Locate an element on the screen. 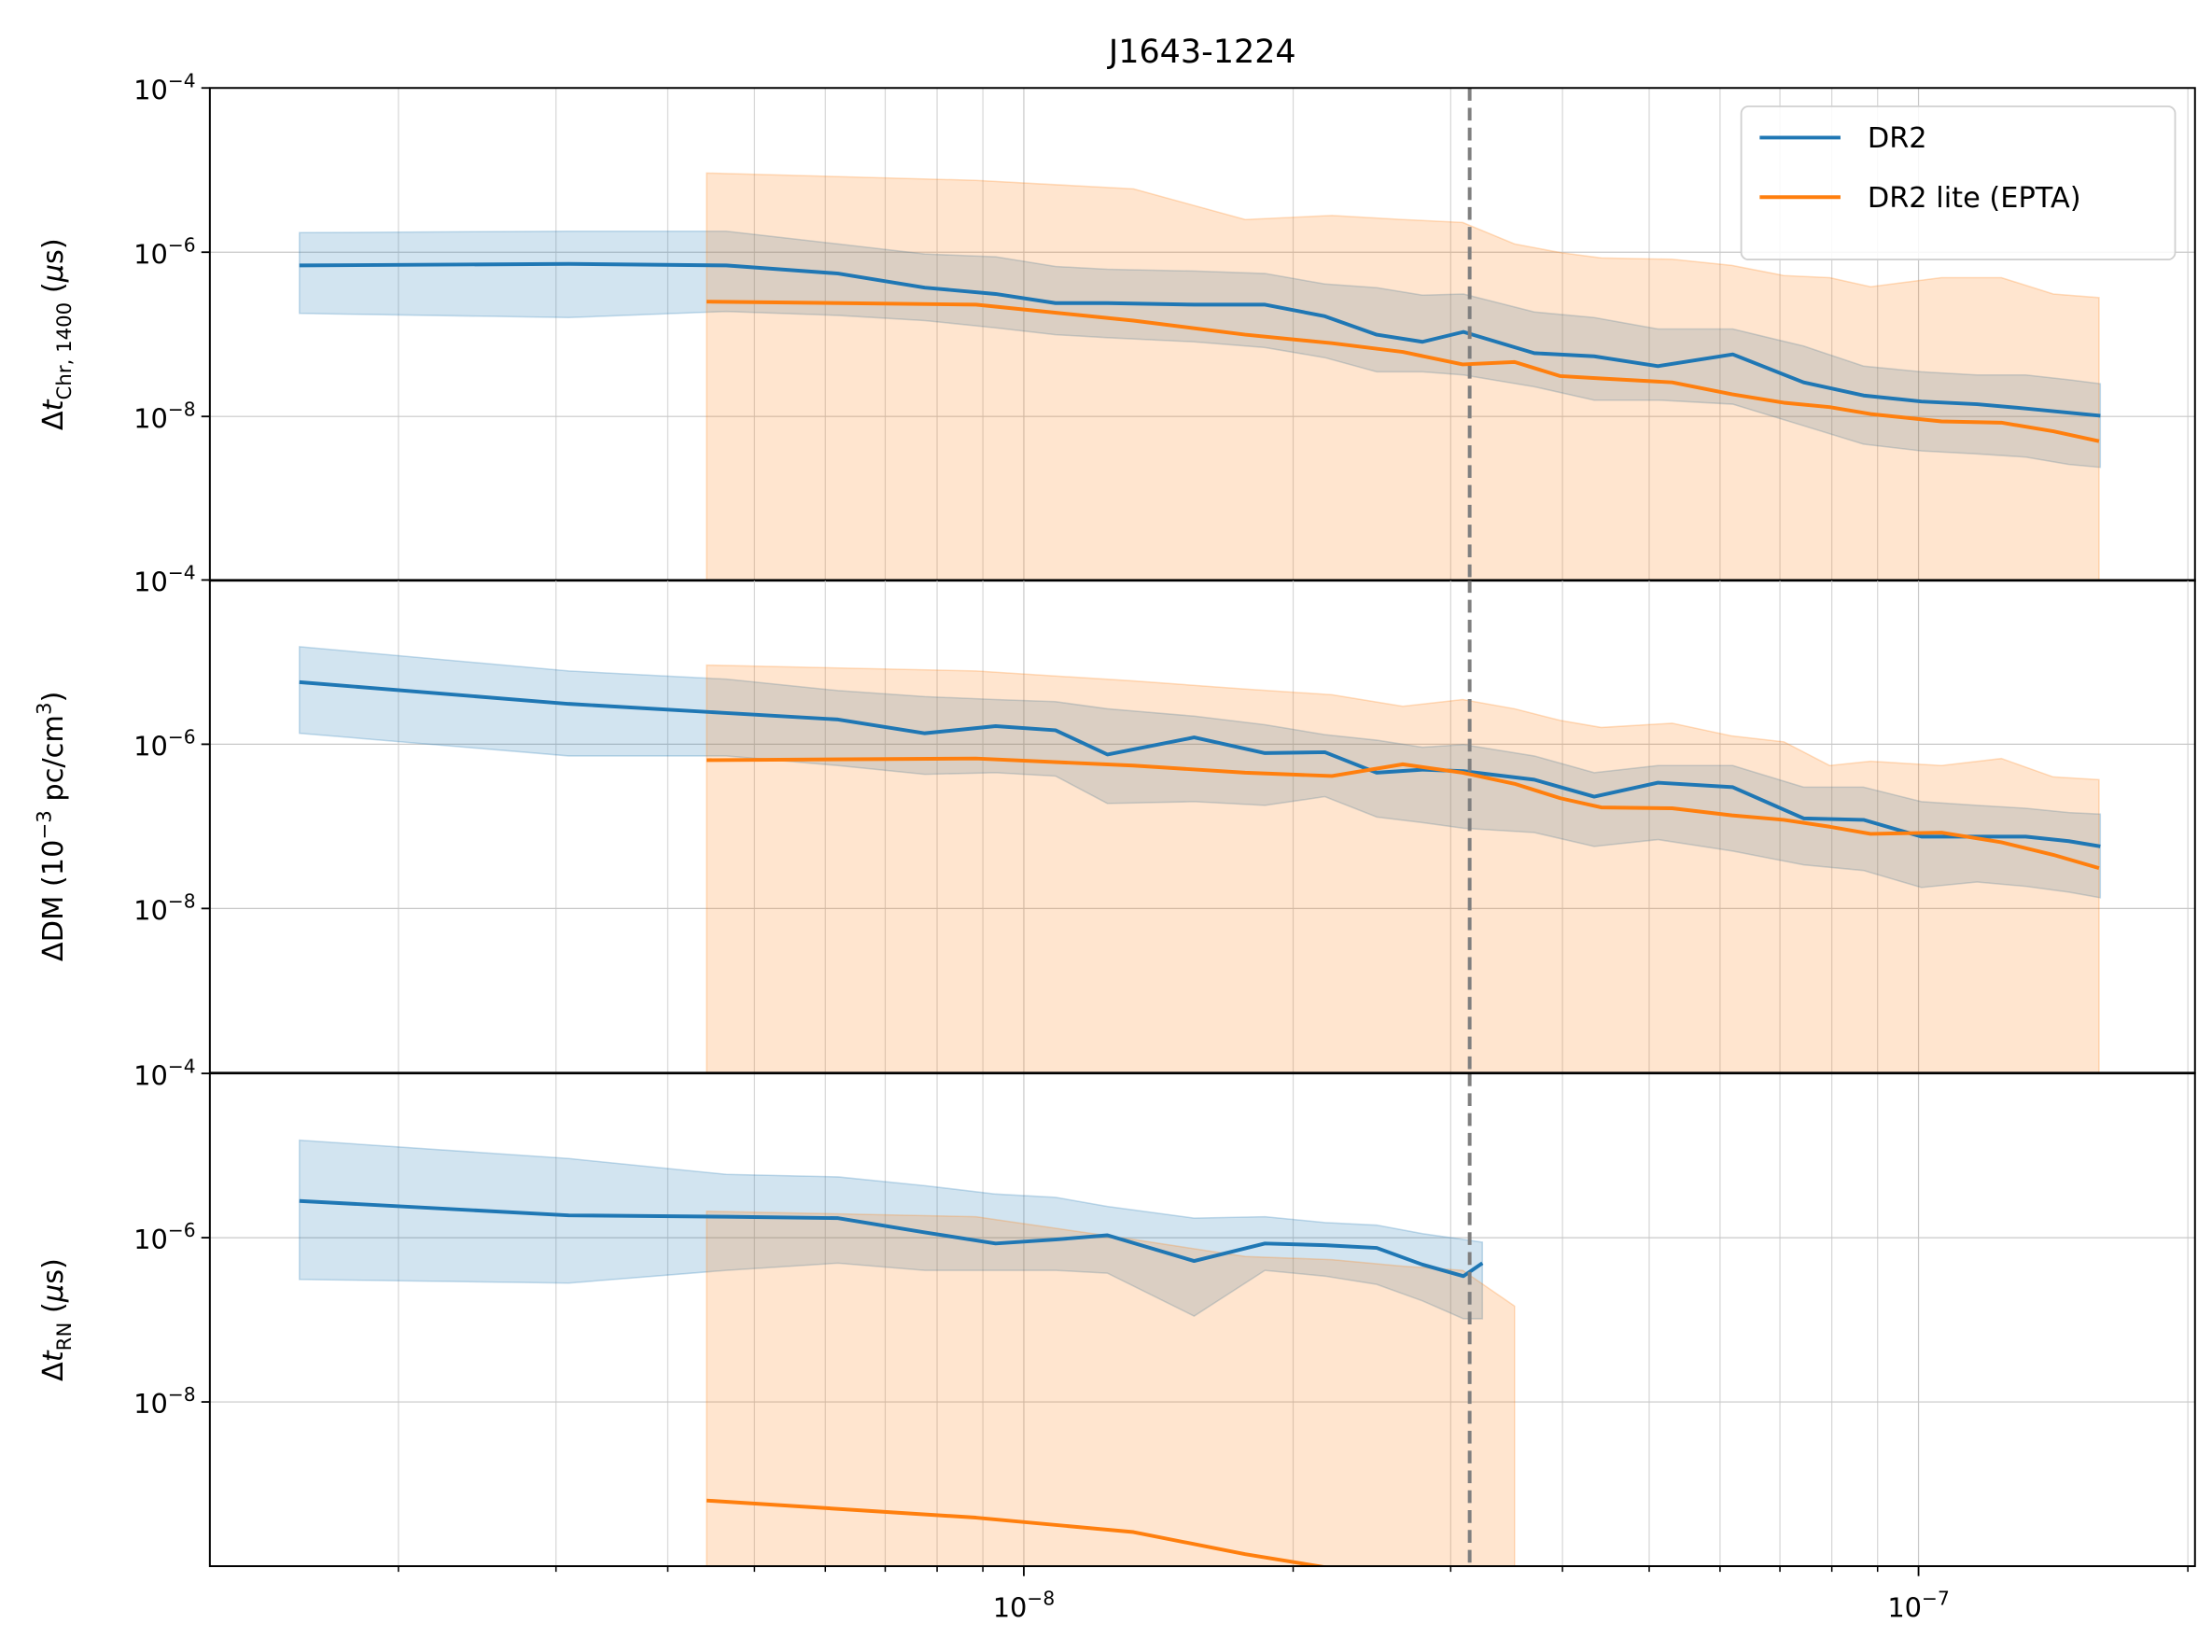  y-axis-label-part: Chr, 1400 is located at coordinates (65, 351).